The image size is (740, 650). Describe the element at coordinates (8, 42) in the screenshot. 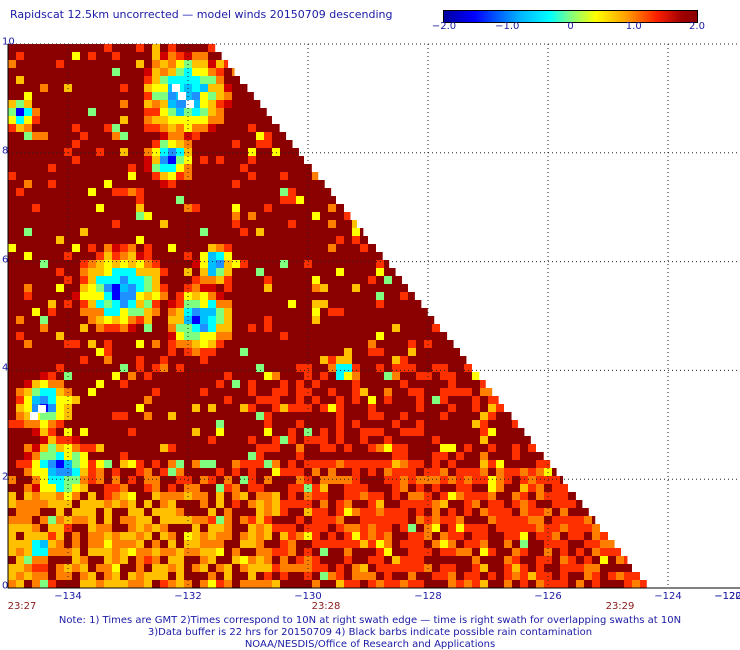

I see `lat-tick-label: 10` at that location.